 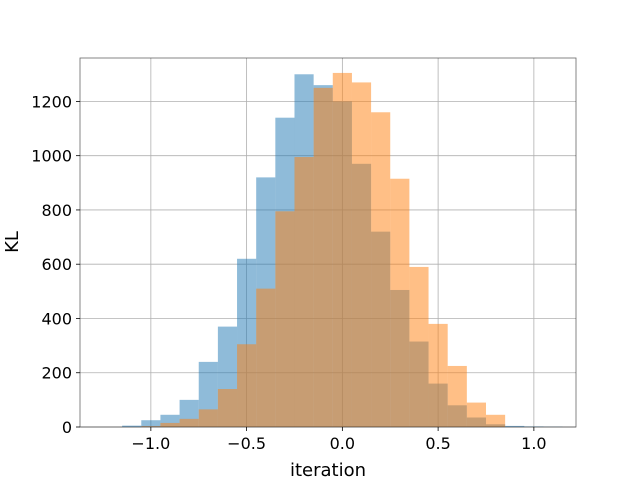 What do you see at coordinates (51, 101) in the screenshot?
I see `y-tick-label: 1200` at bounding box center [51, 101].